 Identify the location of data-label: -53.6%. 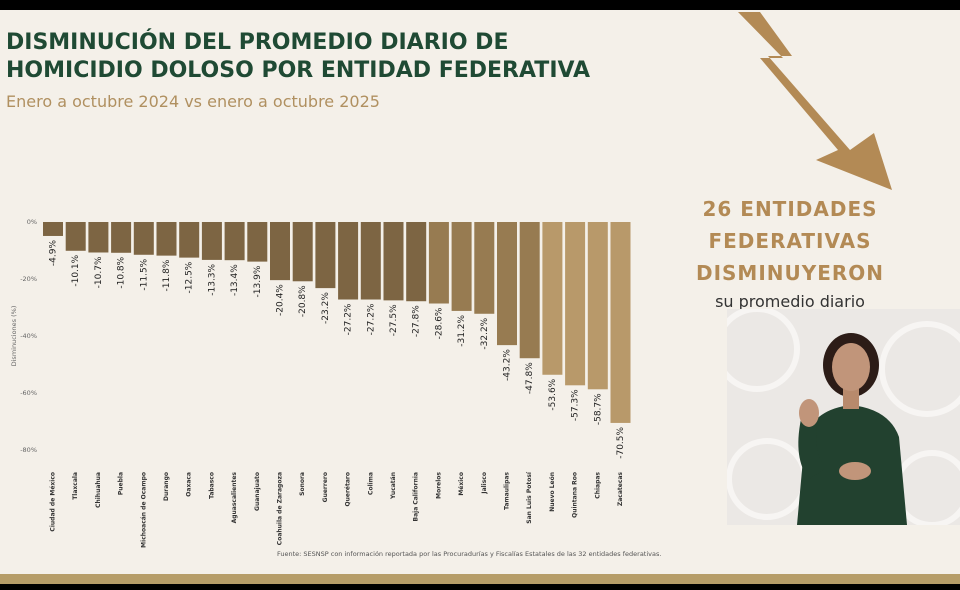
(553, 394).